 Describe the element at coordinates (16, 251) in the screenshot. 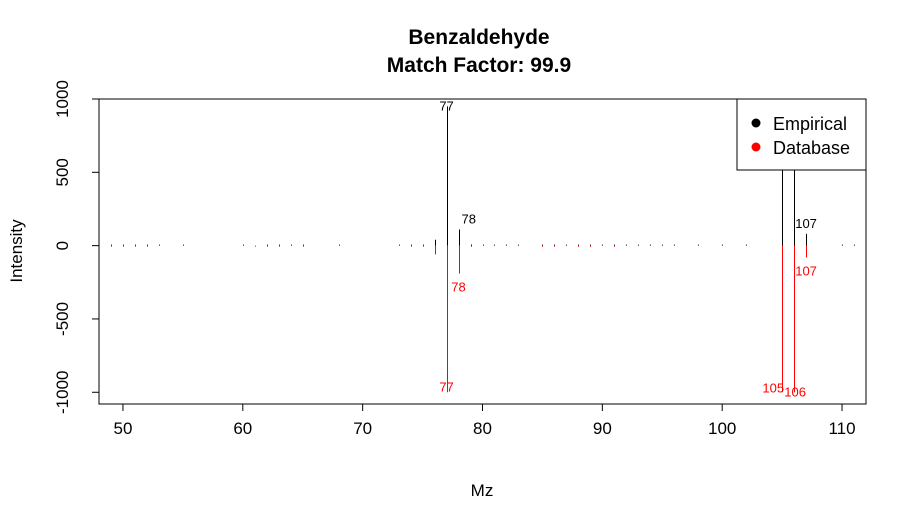

I see `y-axis-label: Intensity` at that location.